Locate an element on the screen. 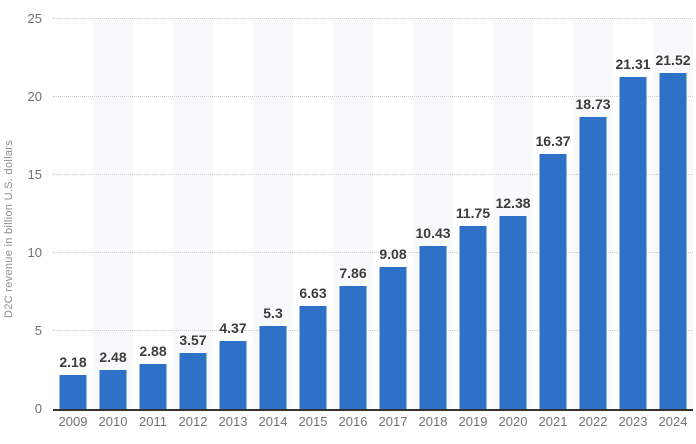  bar-2023 is located at coordinates (633, 242).